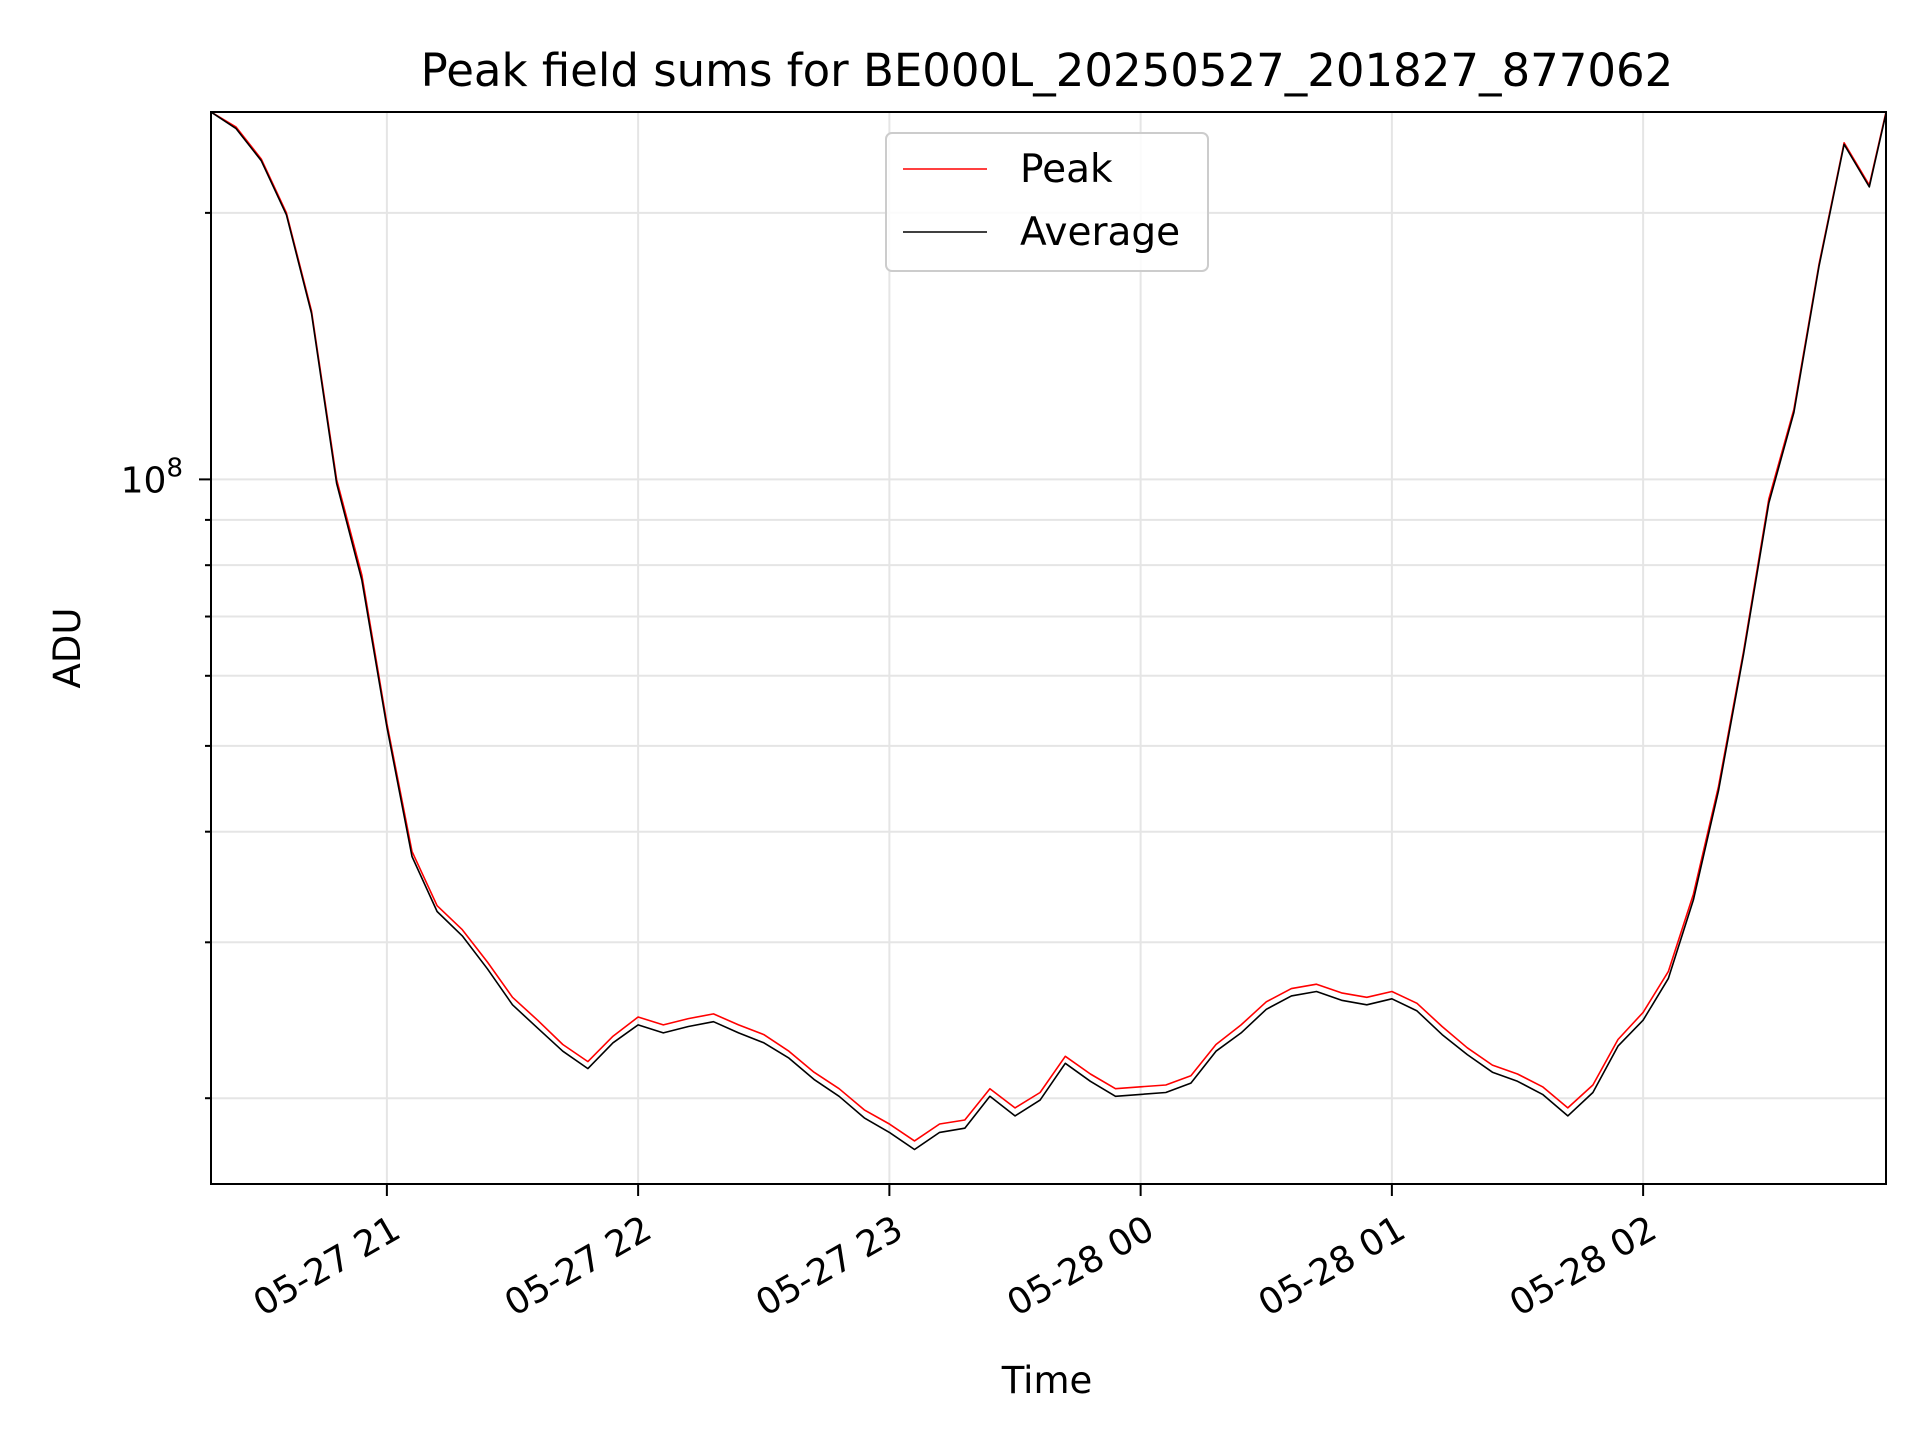  Describe the element at coordinates (166, 655) in the screenshot. I see `y-axis-ticks: 108` at that location.